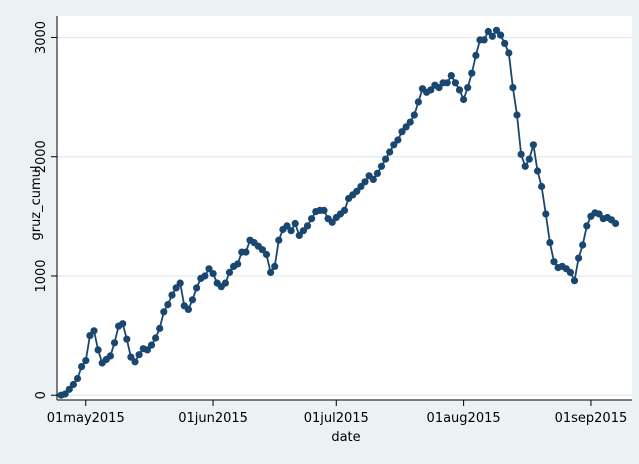  Describe the element at coordinates (336, 418) in the screenshot. I see `x-tick-label: 01jul2015` at that location.